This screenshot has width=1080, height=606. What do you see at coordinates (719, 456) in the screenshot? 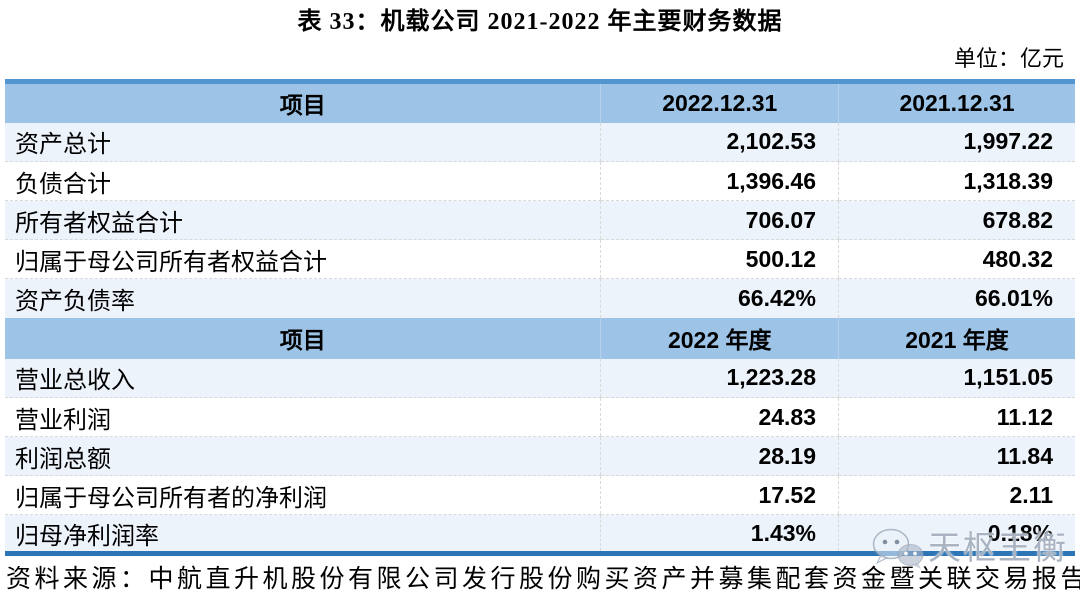
I see `value-2022: 28.19` at bounding box center [719, 456].